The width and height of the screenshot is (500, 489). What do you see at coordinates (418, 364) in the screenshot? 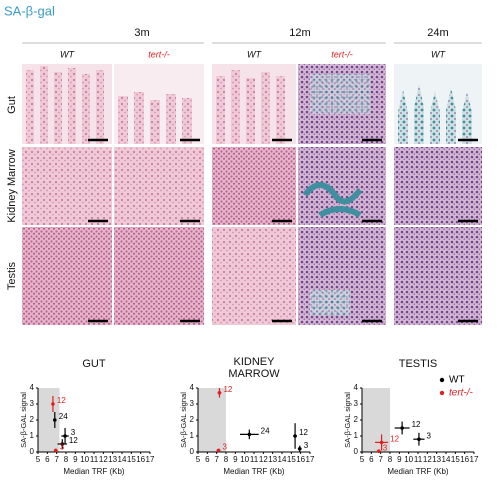
I see `chart-title: TESTIS` at bounding box center [418, 364].